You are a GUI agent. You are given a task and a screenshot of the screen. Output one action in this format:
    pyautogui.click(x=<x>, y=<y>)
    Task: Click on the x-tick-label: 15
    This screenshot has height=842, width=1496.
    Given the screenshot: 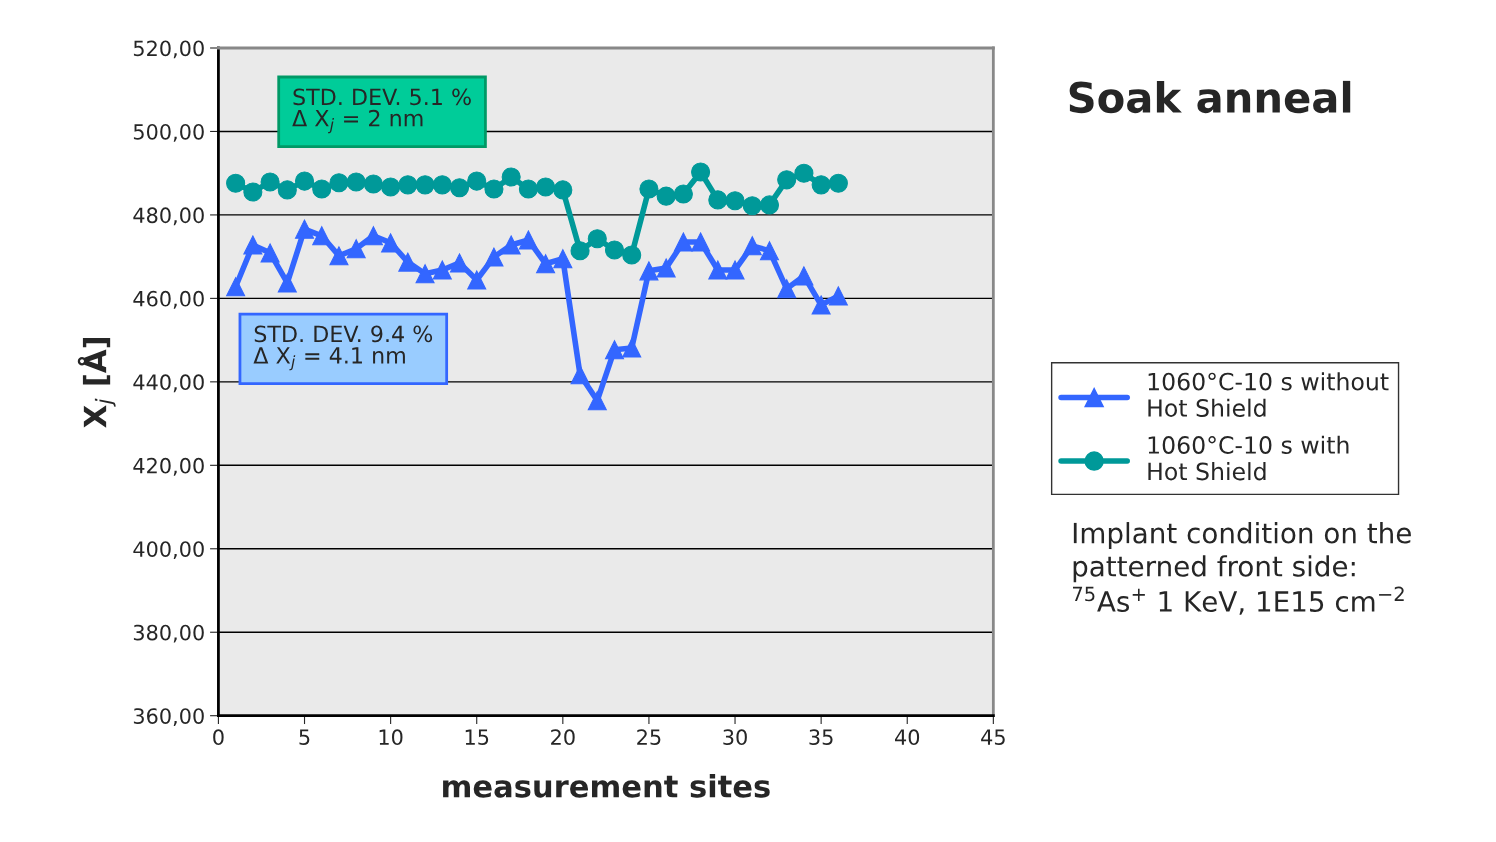 What is the action you would take?
    pyautogui.click(x=477, y=737)
    